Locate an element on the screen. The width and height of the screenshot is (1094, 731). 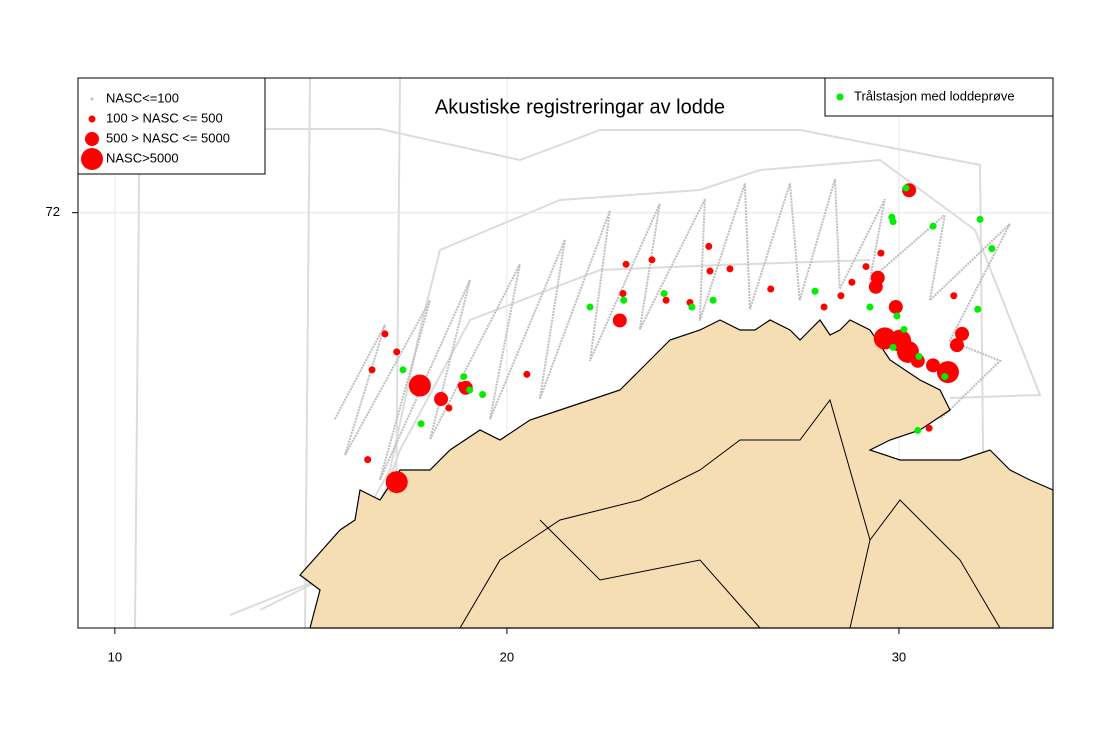
x-tick-label: 10 is located at coordinates (115, 656).